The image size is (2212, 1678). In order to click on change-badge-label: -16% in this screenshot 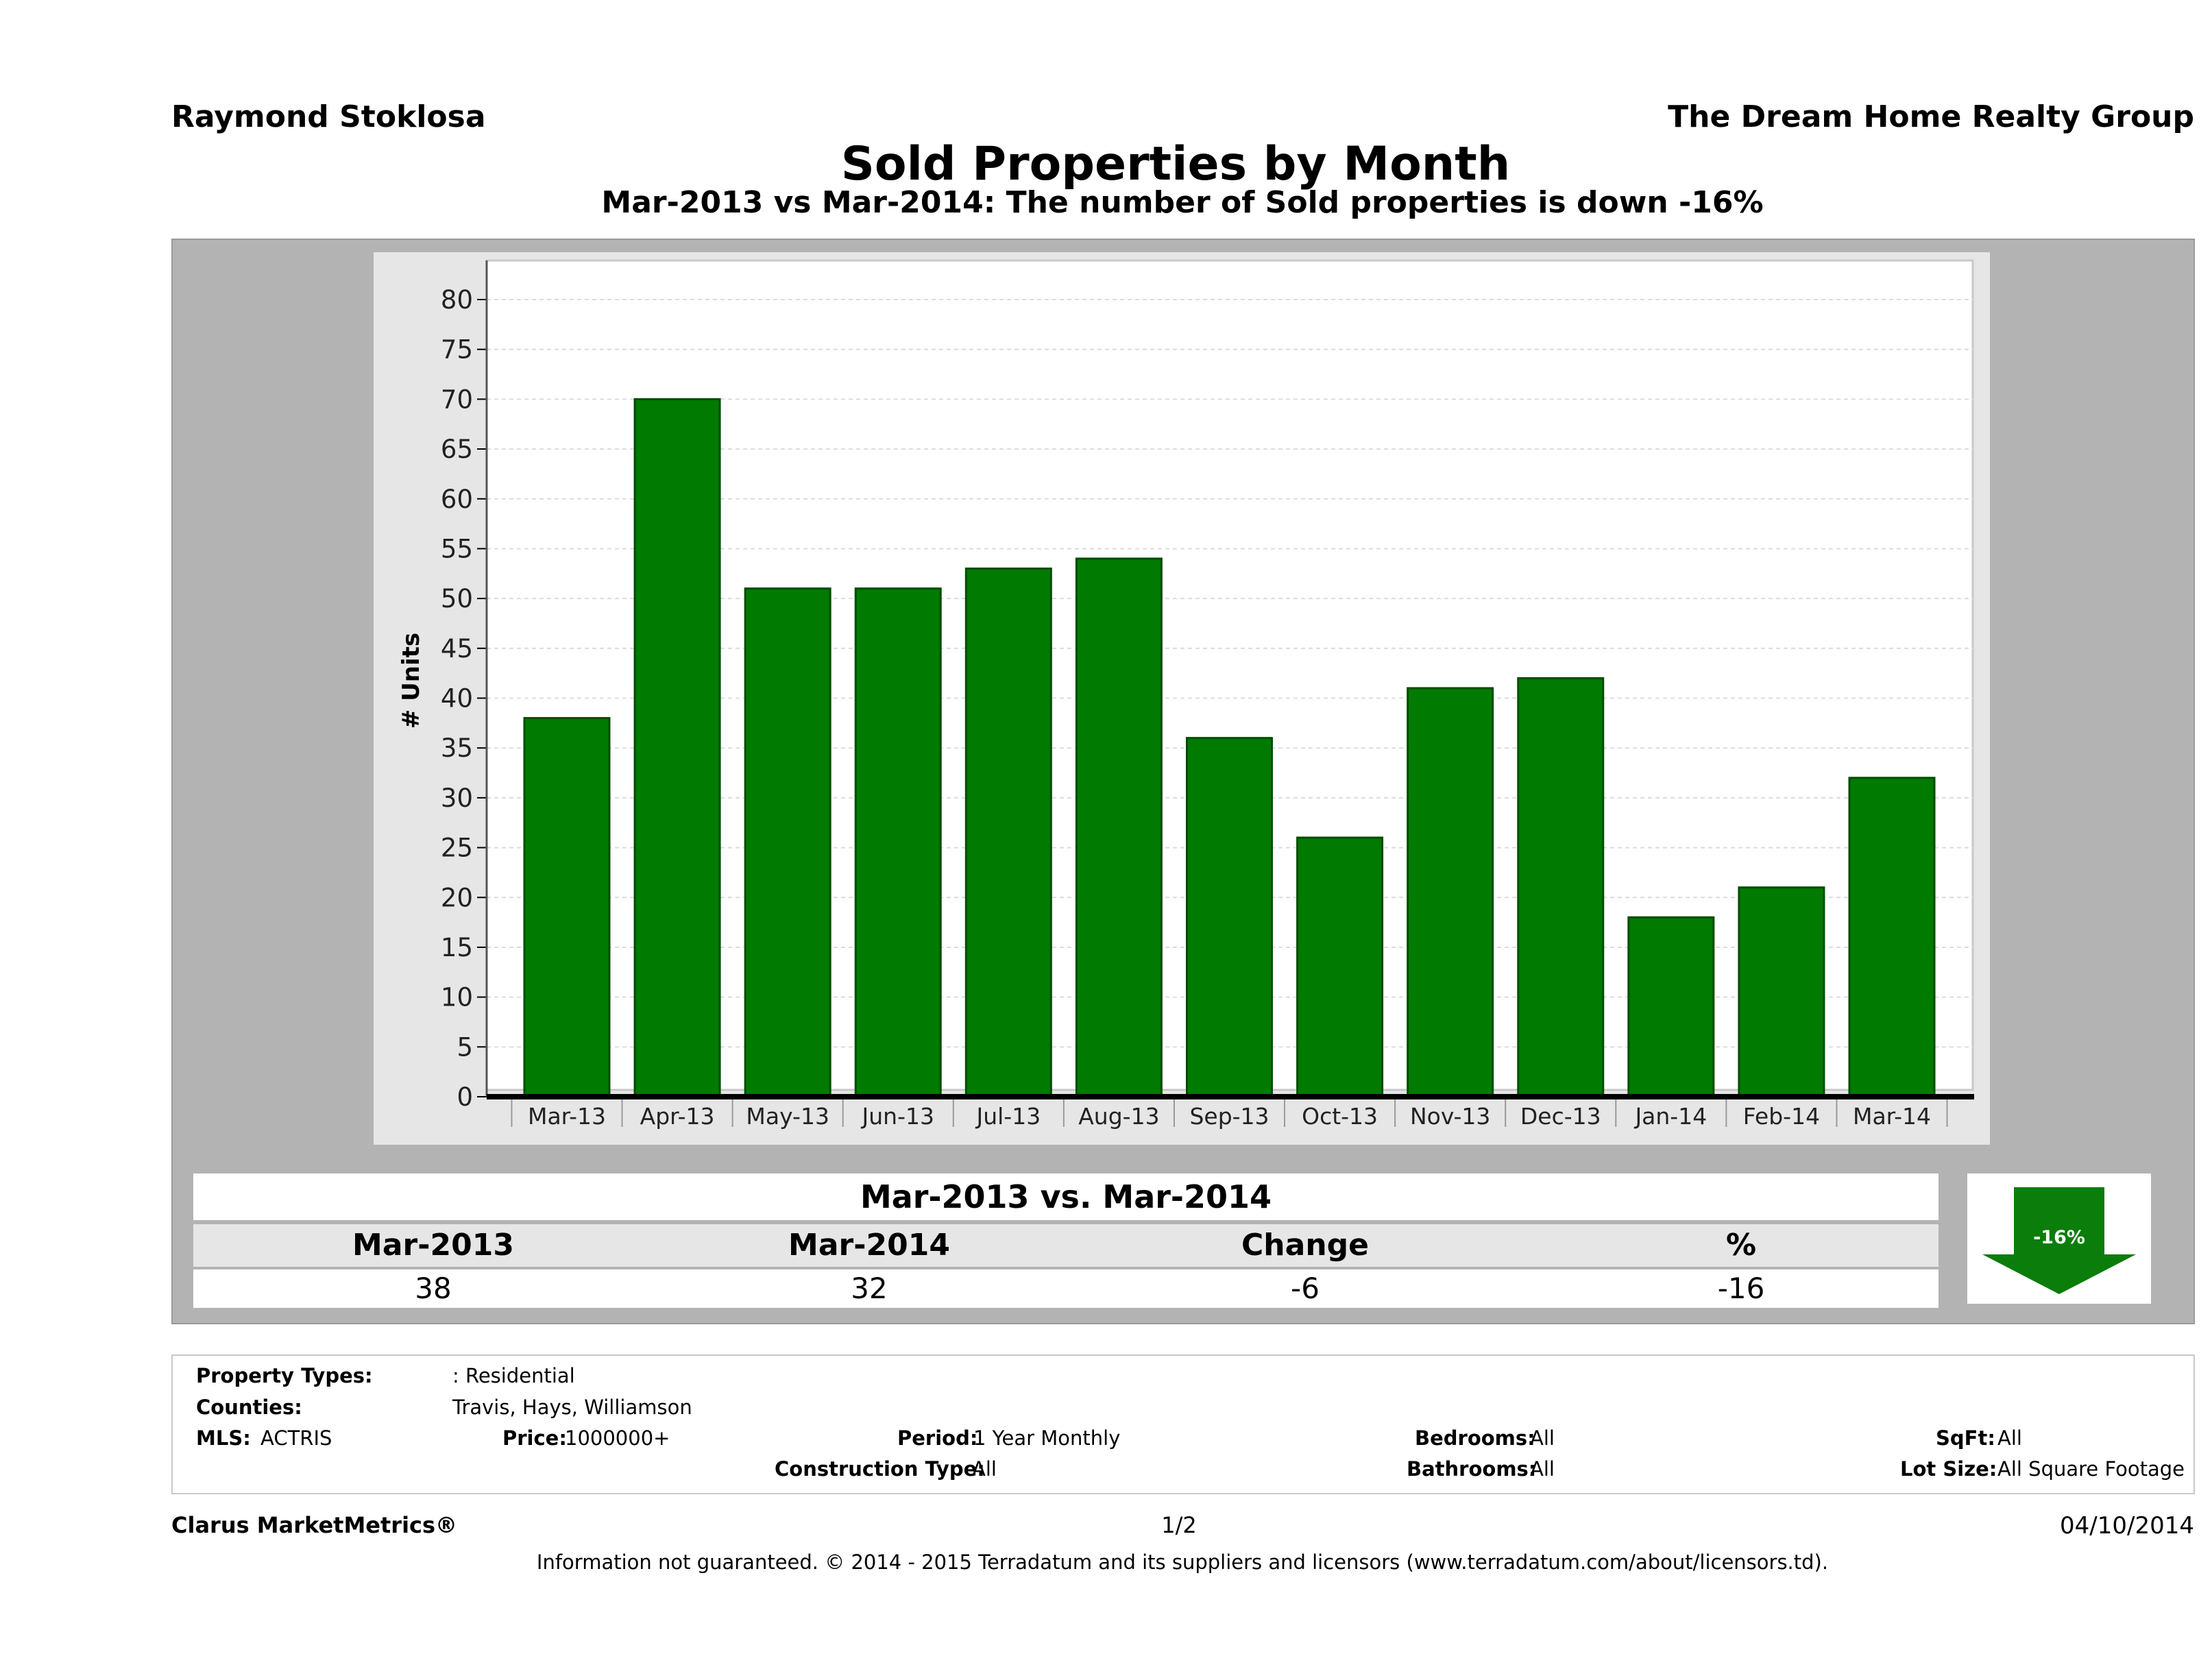, I will do `click(2059, 1237)`.